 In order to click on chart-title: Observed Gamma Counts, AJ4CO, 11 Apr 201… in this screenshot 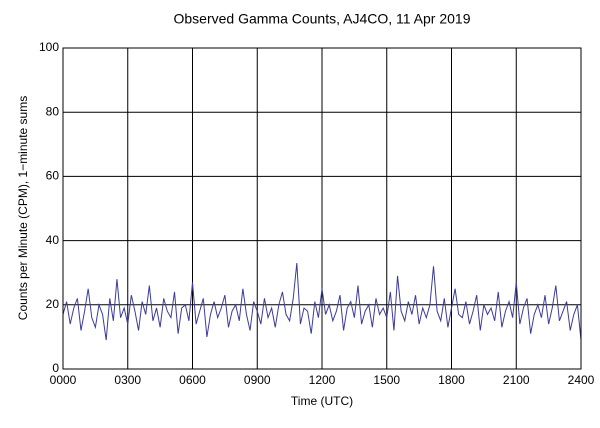, I will do `click(321, 19)`.